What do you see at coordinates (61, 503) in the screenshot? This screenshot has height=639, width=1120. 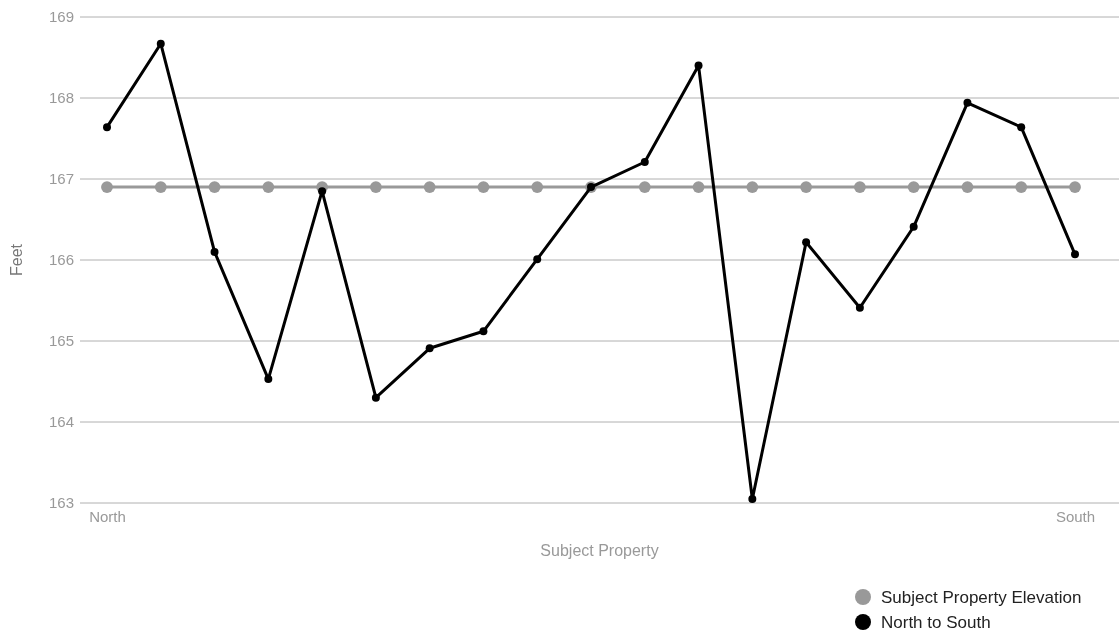 I see `y-tick-label: 163` at bounding box center [61, 503].